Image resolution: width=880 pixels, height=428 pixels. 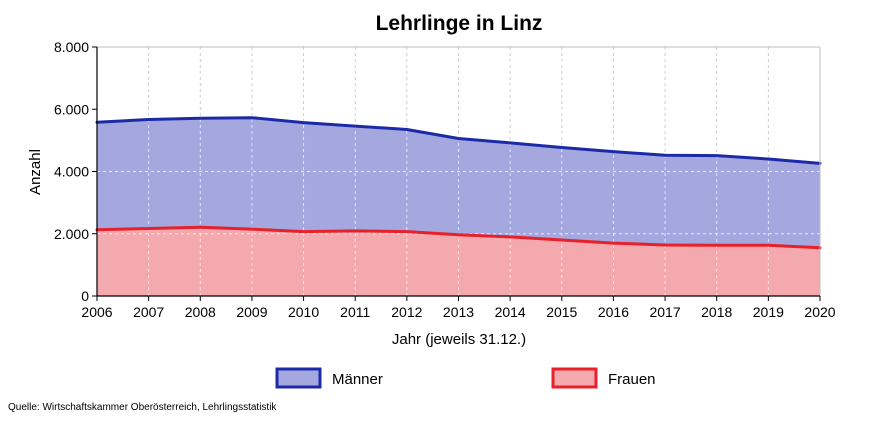 What do you see at coordinates (303, 312) in the screenshot?
I see `x-tick-label: 2010` at bounding box center [303, 312].